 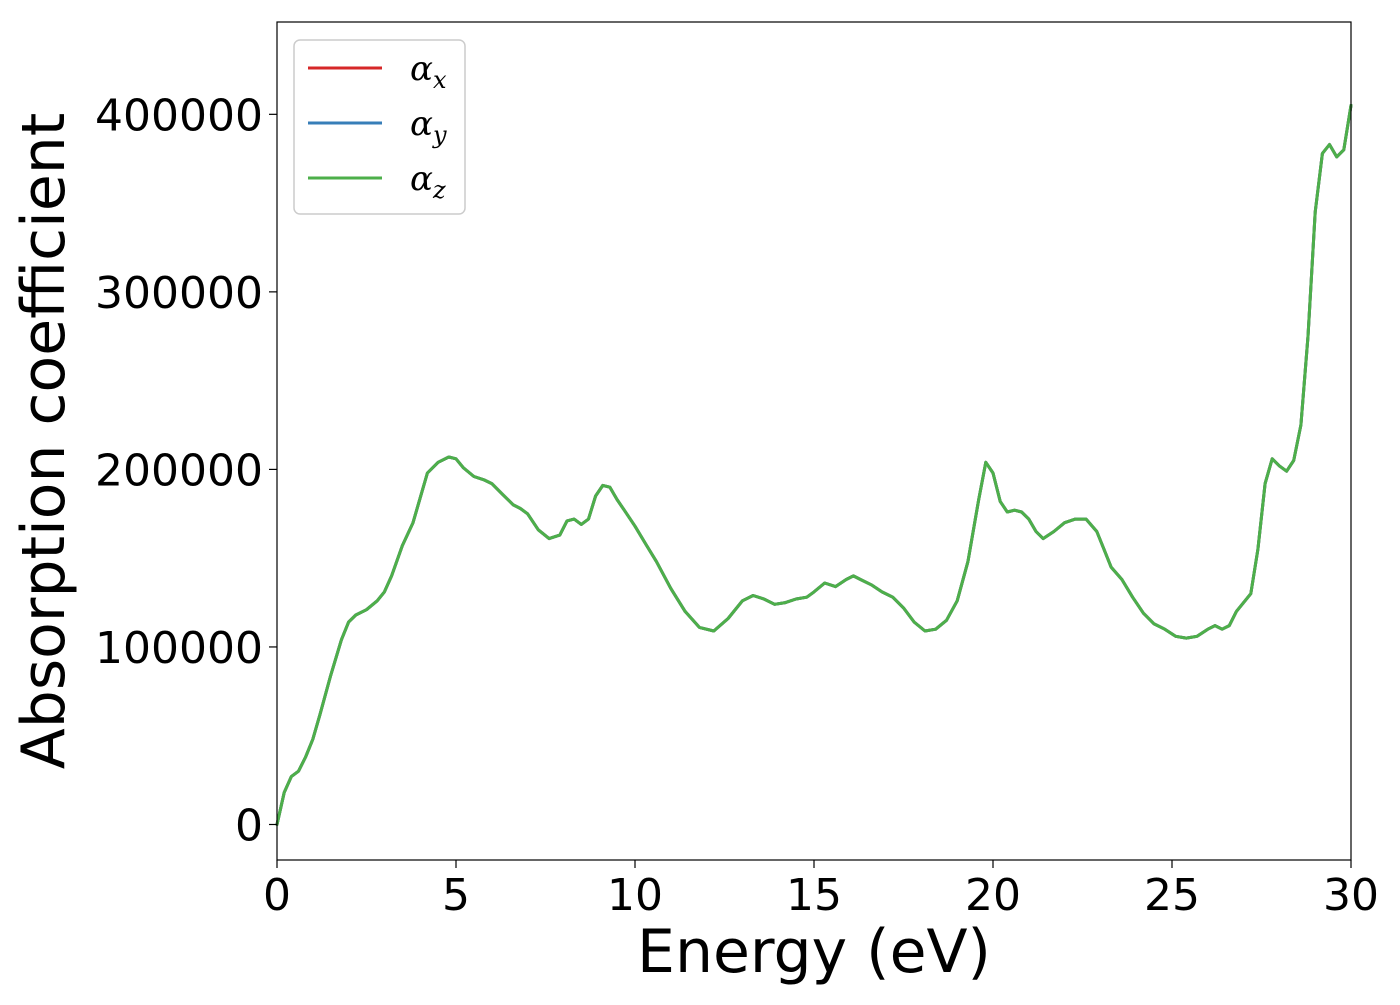 I want to click on x-tick-label: 10, so click(x=635, y=895).